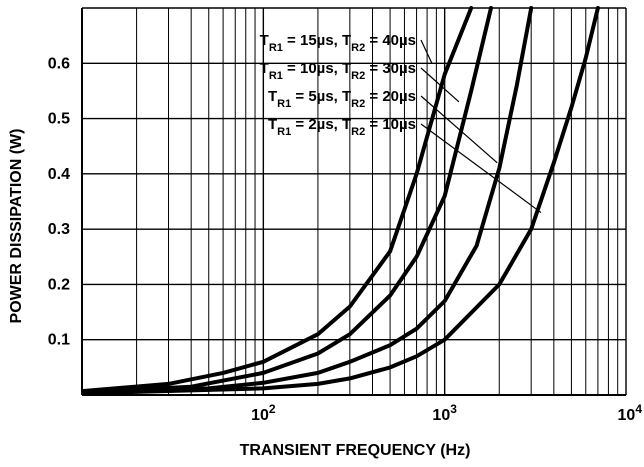 This screenshot has height=467, width=644. What do you see at coordinates (59, 119) in the screenshot?
I see `y-tick-label: 0.5` at bounding box center [59, 119].